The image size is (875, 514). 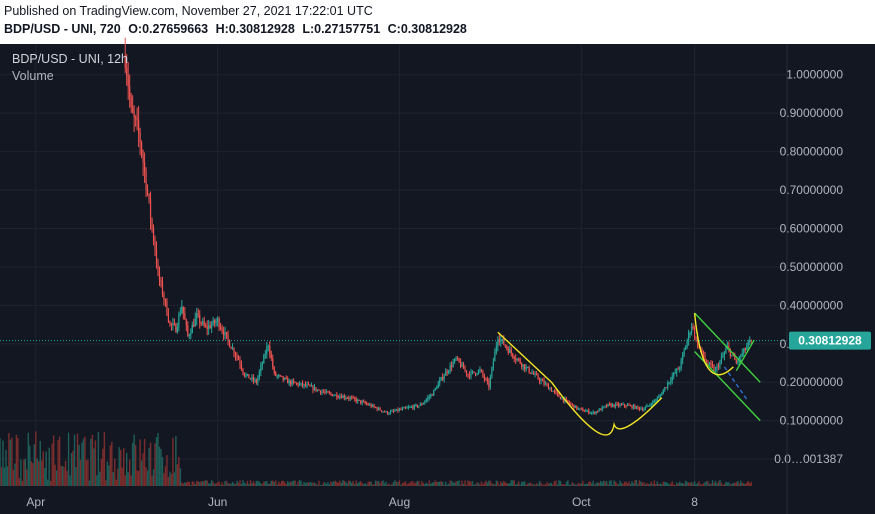 What do you see at coordinates (814, 75) in the screenshot?
I see `y-axis-tick-label: 1.0000000` at bounding box center [814, 75].